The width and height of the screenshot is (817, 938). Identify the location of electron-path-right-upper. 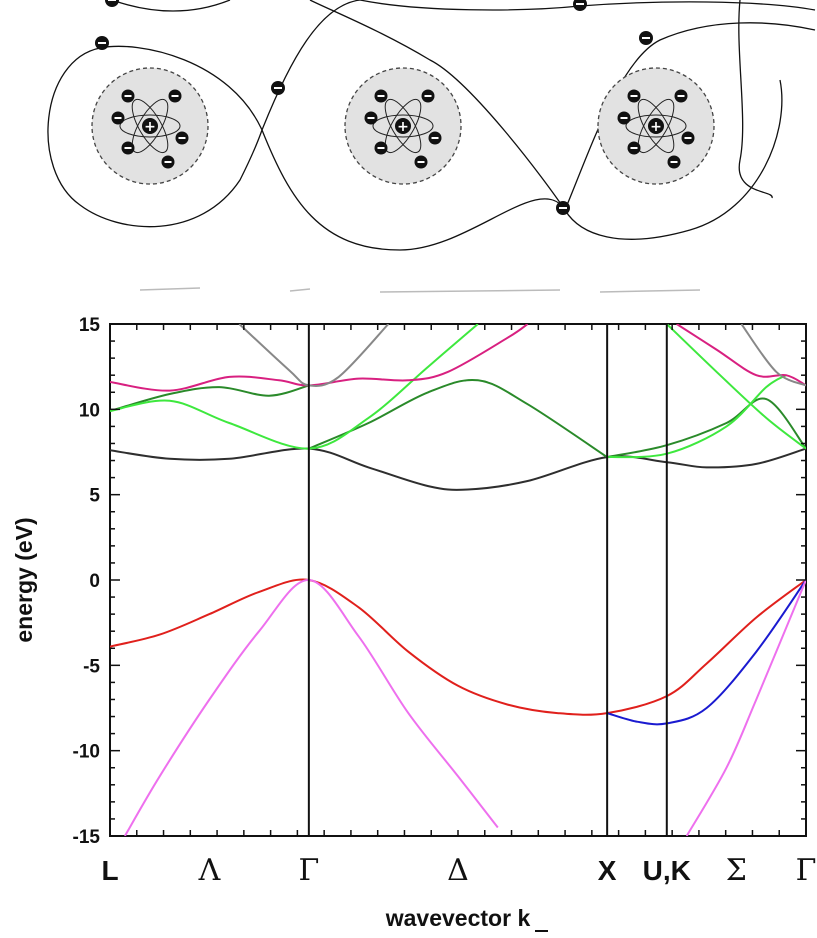
(690, 116).